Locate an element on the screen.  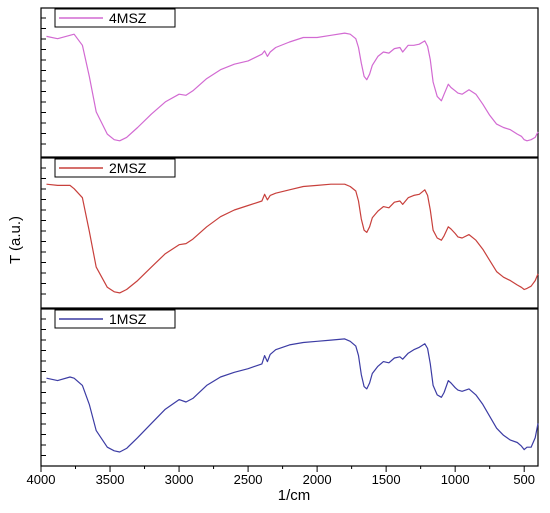
legend-1msz: 1MSZ is located at coordinates (115, 319).